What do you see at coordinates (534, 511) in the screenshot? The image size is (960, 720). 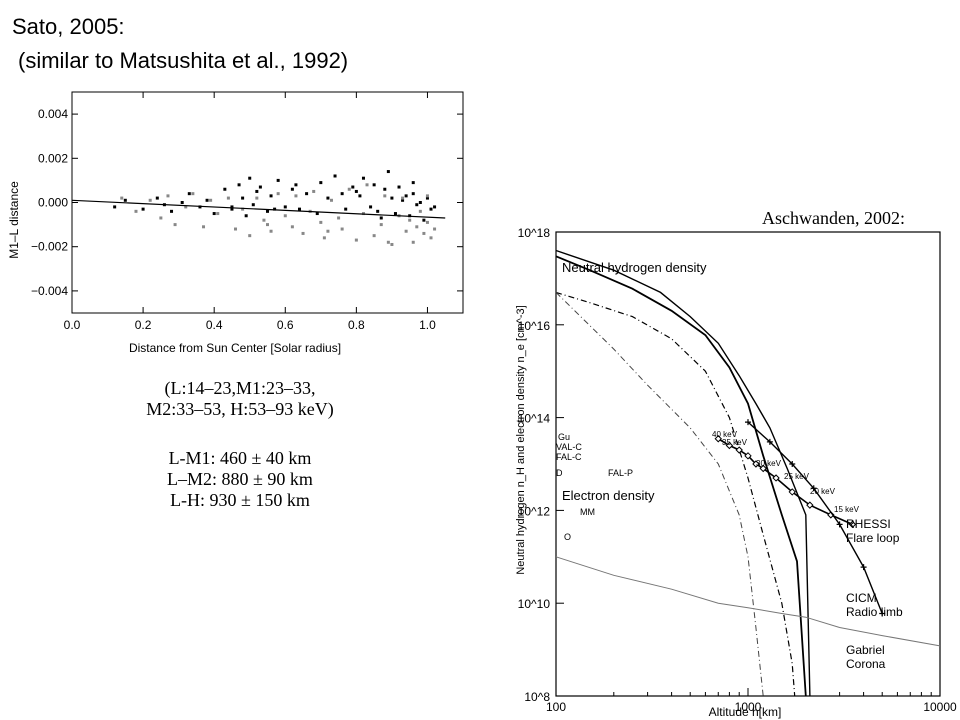 I see `density-y-tick-label: 10^12` at bounding box center [534, 511].